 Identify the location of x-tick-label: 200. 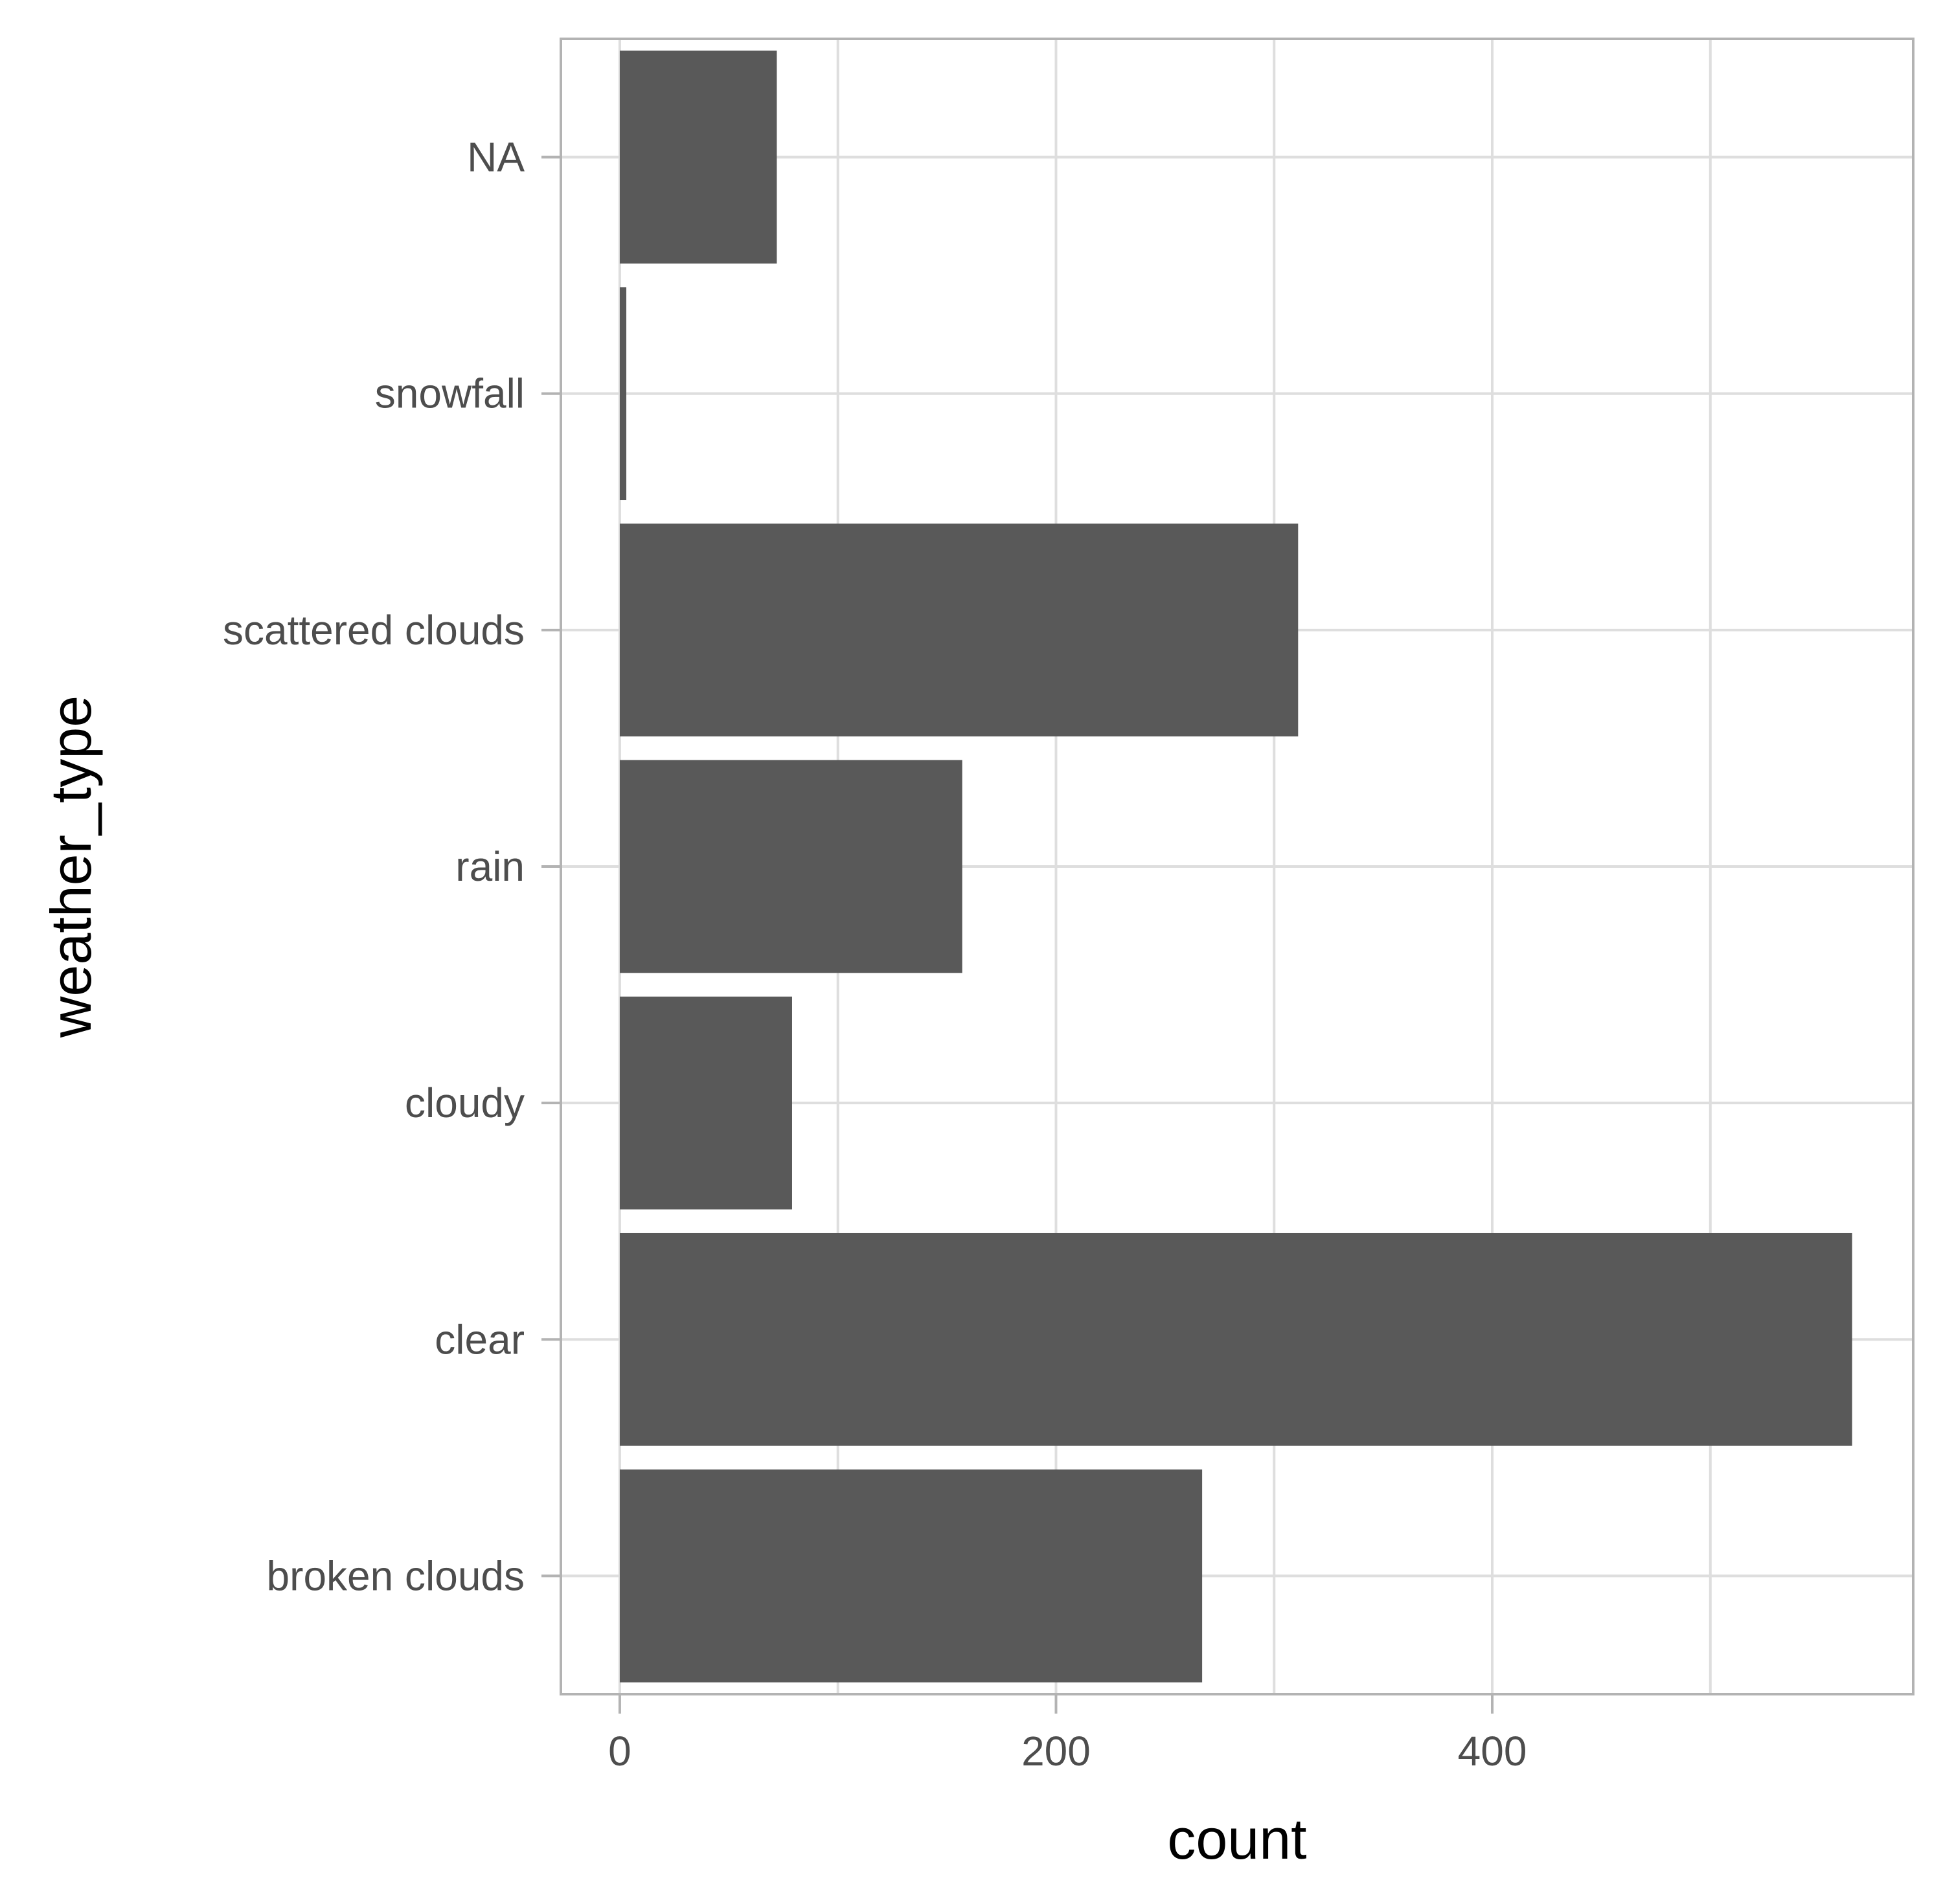
(1056, 1751).